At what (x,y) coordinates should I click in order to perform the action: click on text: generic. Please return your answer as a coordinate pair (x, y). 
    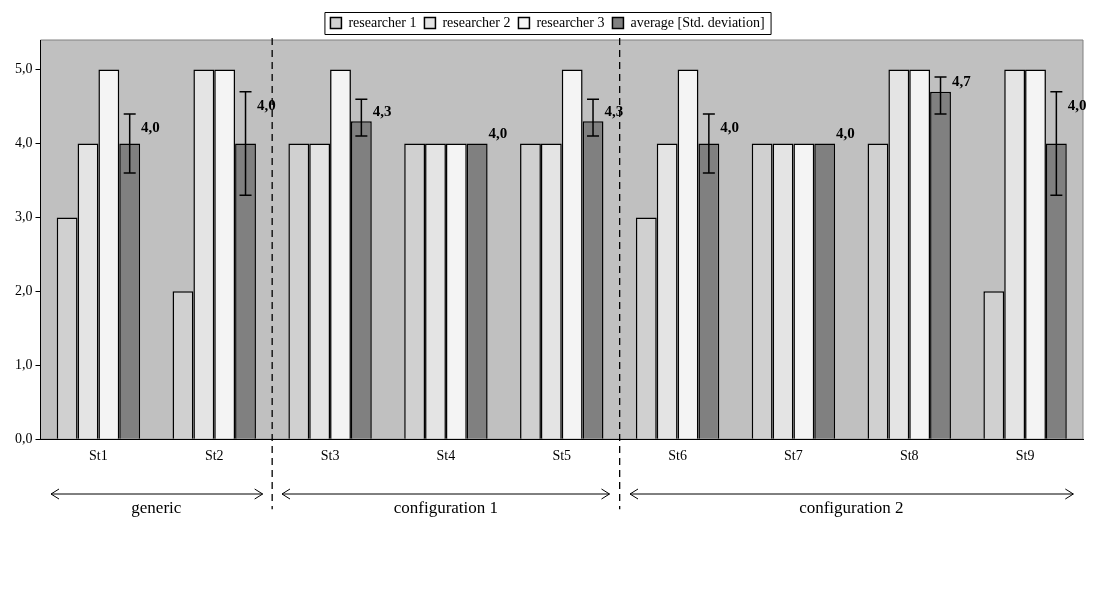
    Looking at the image, I should click on (156, 508).